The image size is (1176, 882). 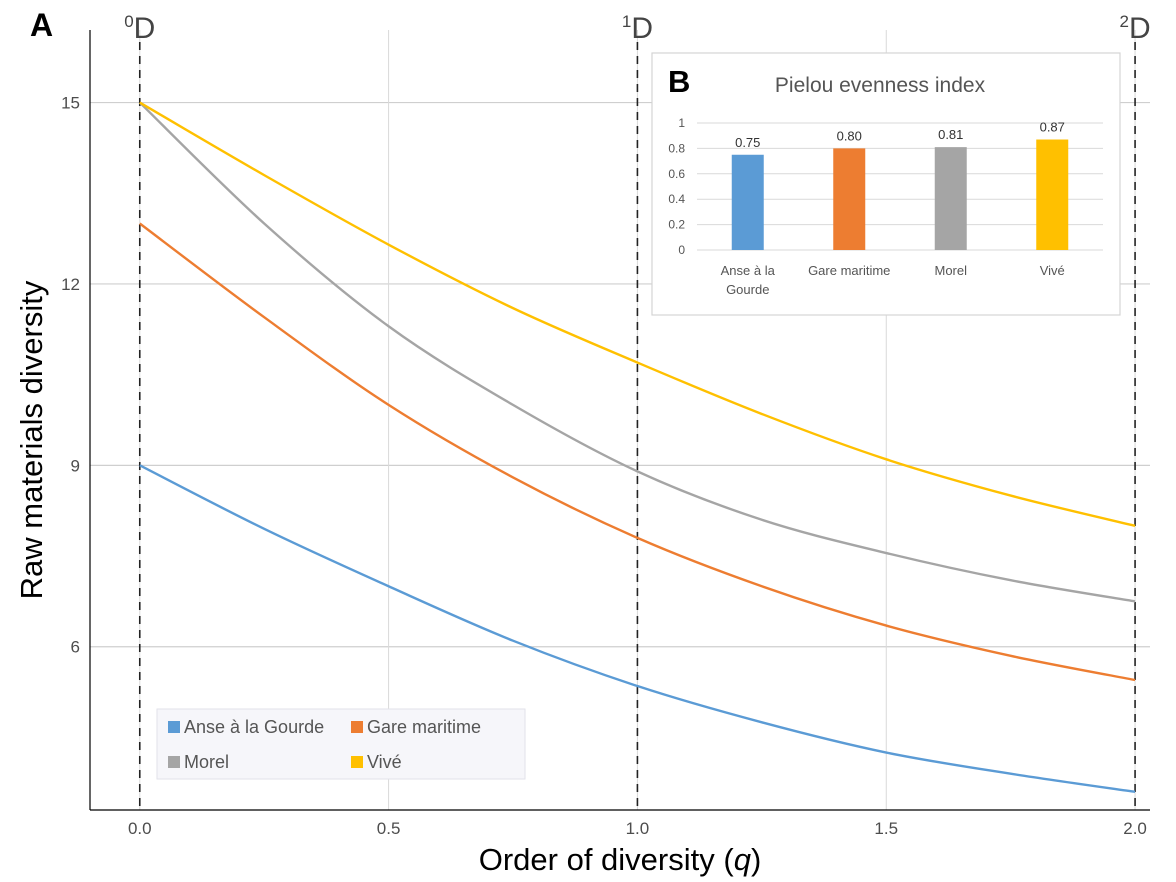 I want to click on panel-a-letter: A, so click(x=41, y=25).